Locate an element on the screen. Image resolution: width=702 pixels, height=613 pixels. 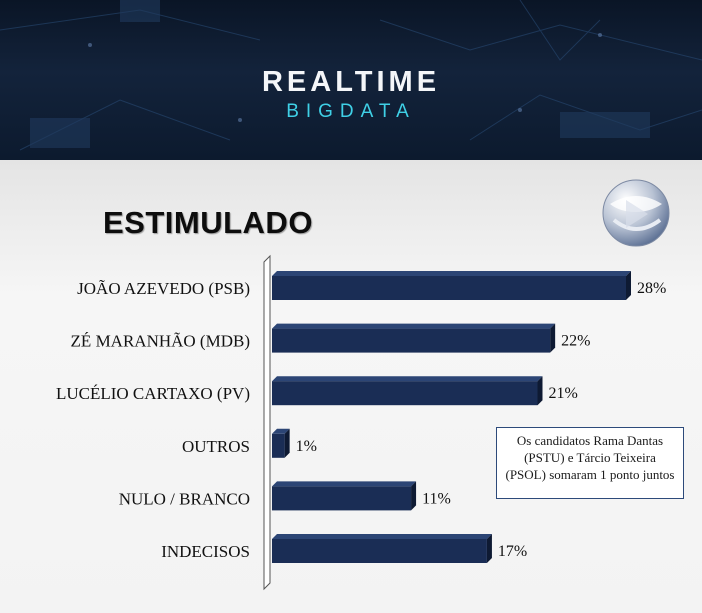
category-label: ZÉ MARANHÃO (MDB) is located at coordinates (160, 341).